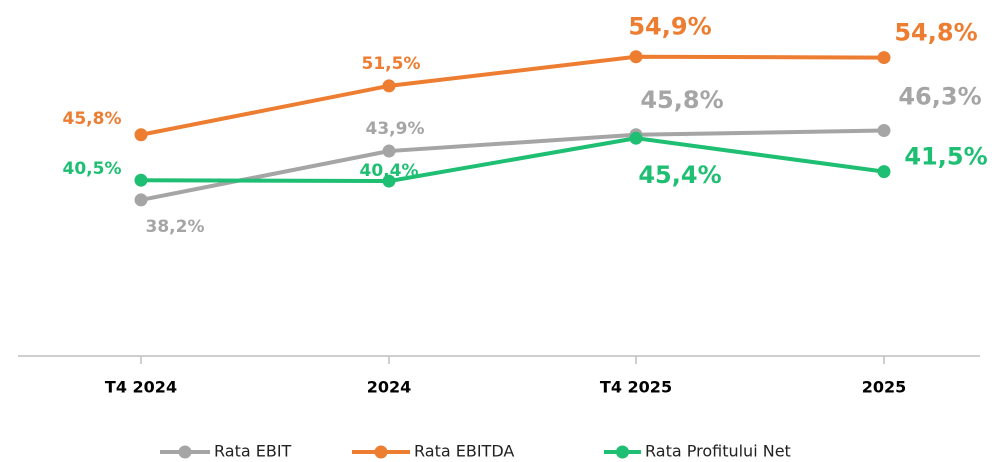 The width and height of the screenshot is (996, 462). Describe the element at coordinates (395, 129) in the screenshot. I see `data-label: 43,9%` at that location.